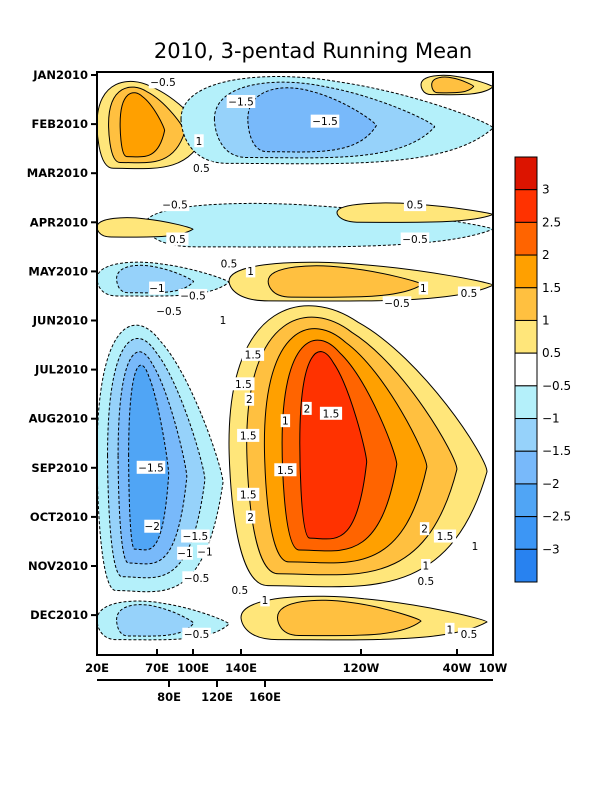 This screenshot has width=600, height=800. What do you see at coordinates (556, 451) in the screenshot?
I see `colorbar-tick-label: −1.5` at bounding box center [556, 451].